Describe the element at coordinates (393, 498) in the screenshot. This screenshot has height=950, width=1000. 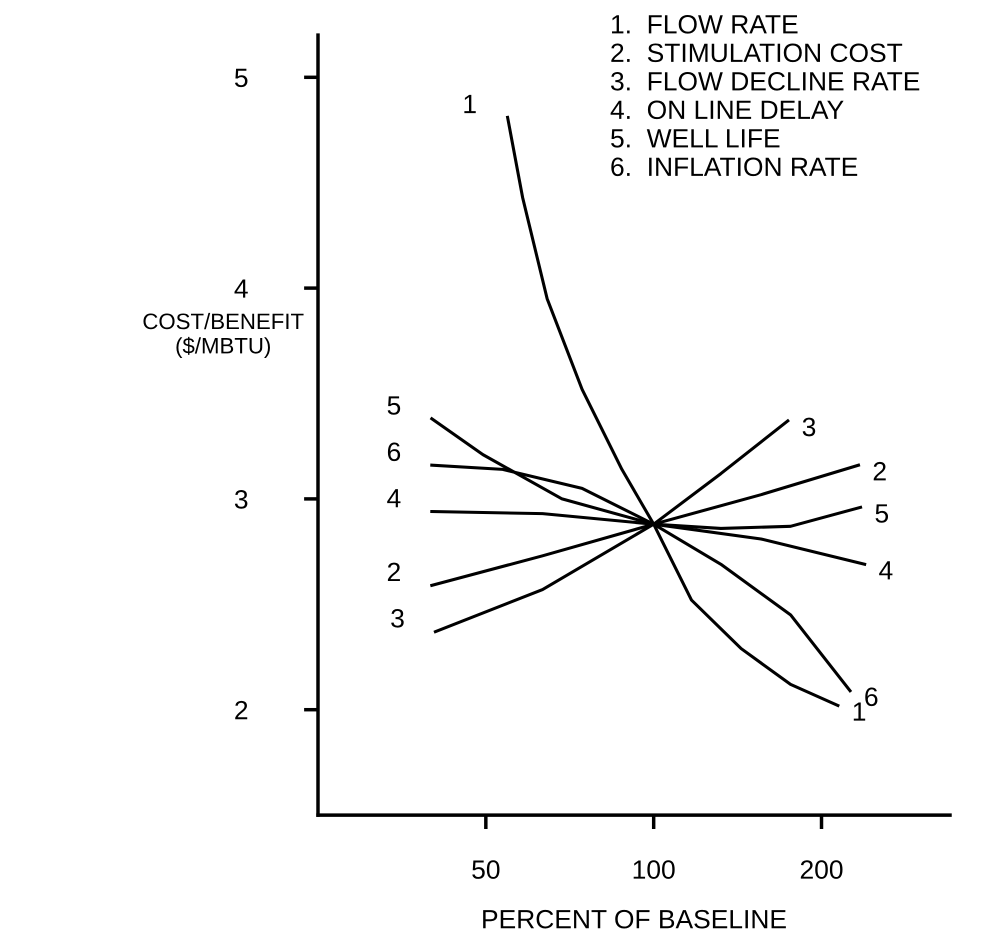
I see `text: 4` at that location.